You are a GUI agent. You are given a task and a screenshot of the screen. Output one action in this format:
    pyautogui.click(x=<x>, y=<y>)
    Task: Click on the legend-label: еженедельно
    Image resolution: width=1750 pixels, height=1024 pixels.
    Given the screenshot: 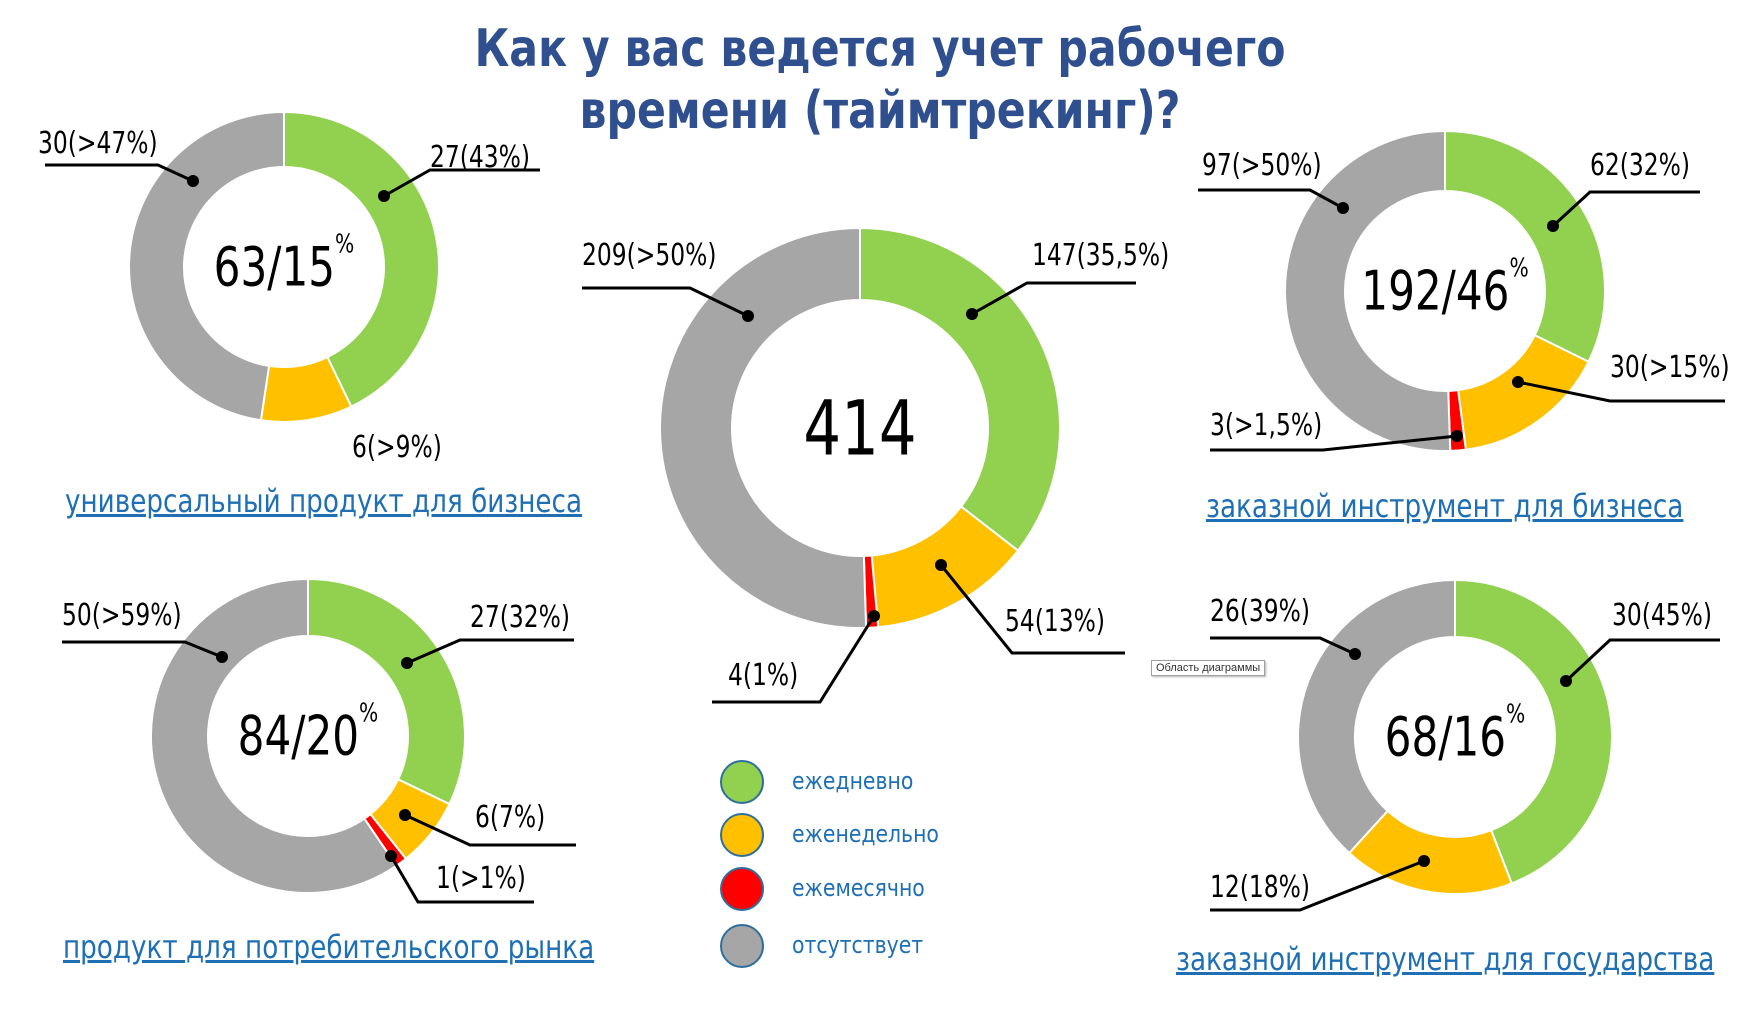 What is the action you would take?
    pyautogui.click(x=865, y=834)
    